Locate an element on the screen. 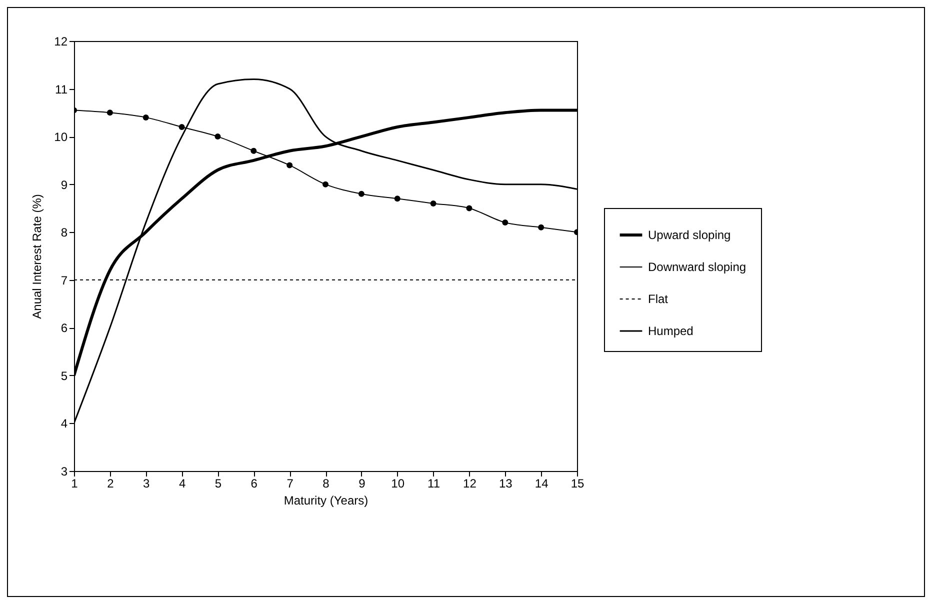 The width and height of the screenshot is (933, 607). x-tick-label: 4 is located at coordinates (182, 483).